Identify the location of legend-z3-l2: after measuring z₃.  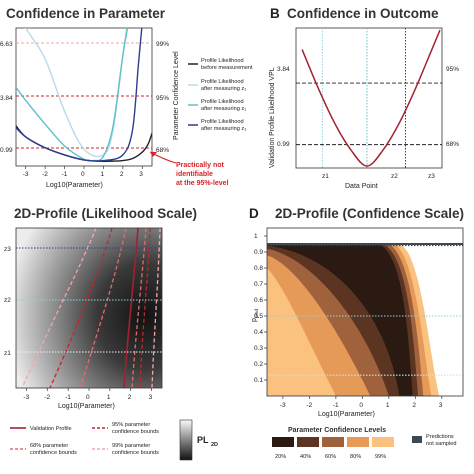
(224, 129).